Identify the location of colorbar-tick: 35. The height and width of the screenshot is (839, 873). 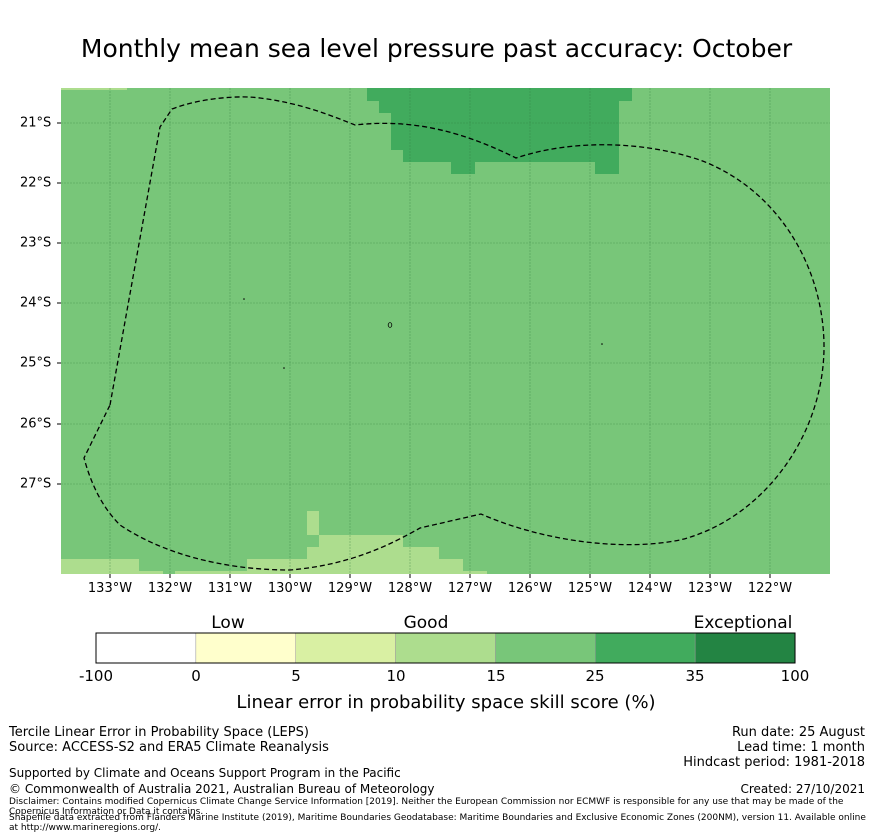
(695, 676).